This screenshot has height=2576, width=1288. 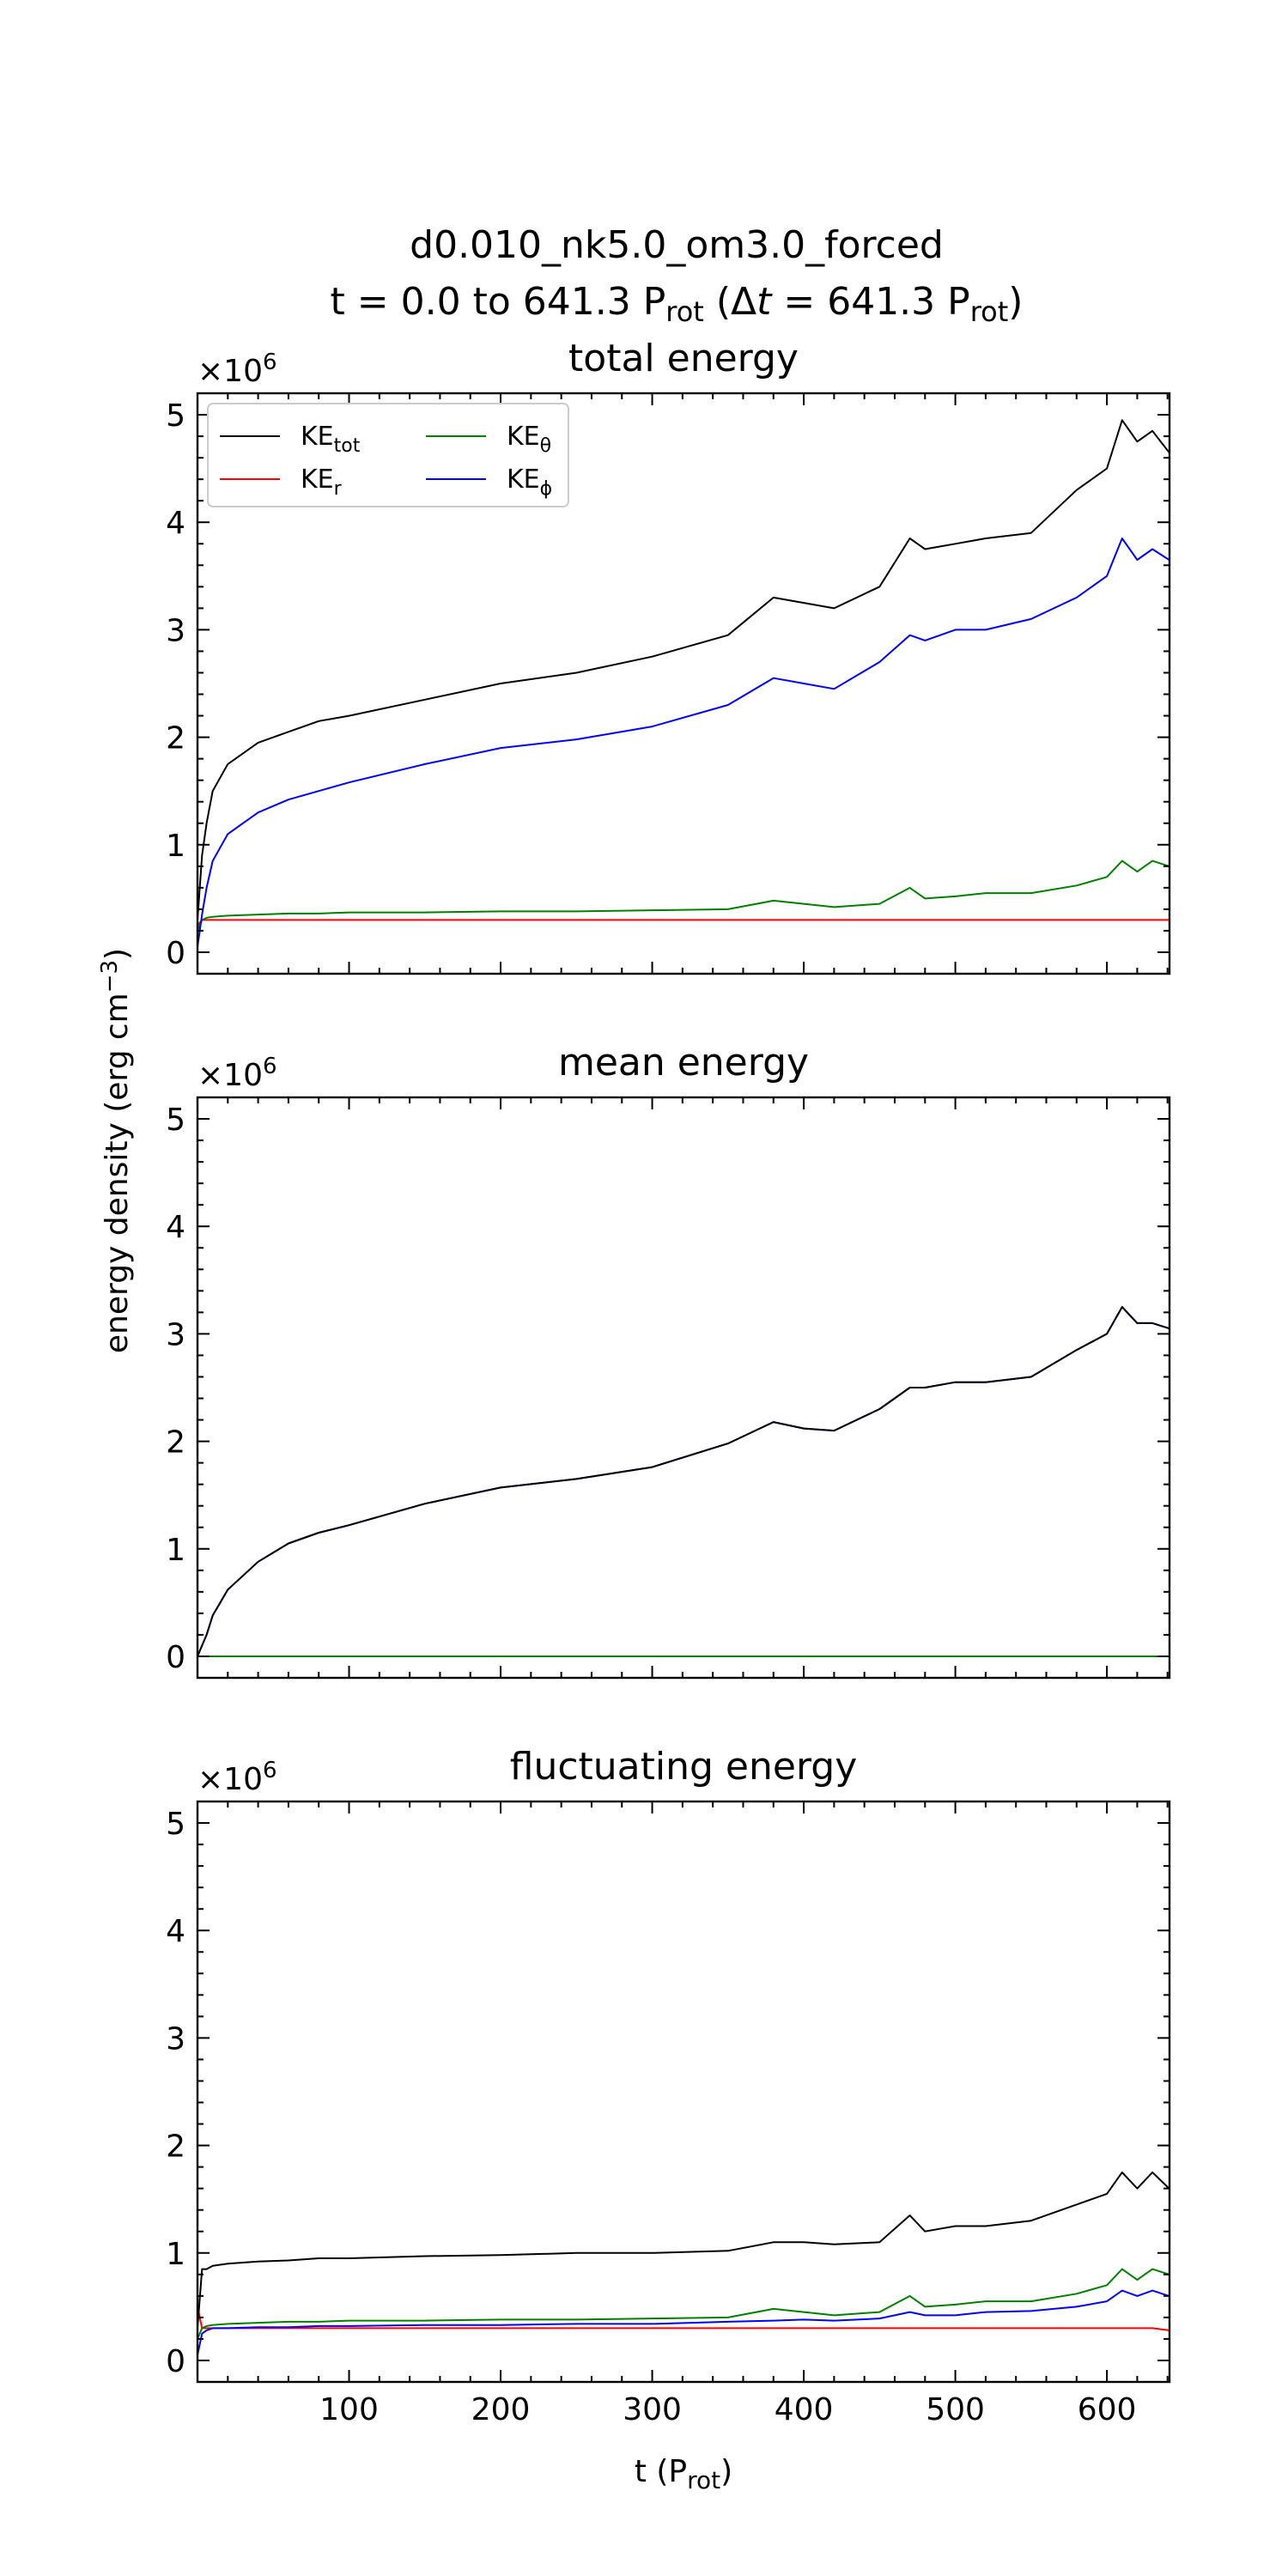 I want to click on x-tick-label: 100, so click(x=349, y=2409).